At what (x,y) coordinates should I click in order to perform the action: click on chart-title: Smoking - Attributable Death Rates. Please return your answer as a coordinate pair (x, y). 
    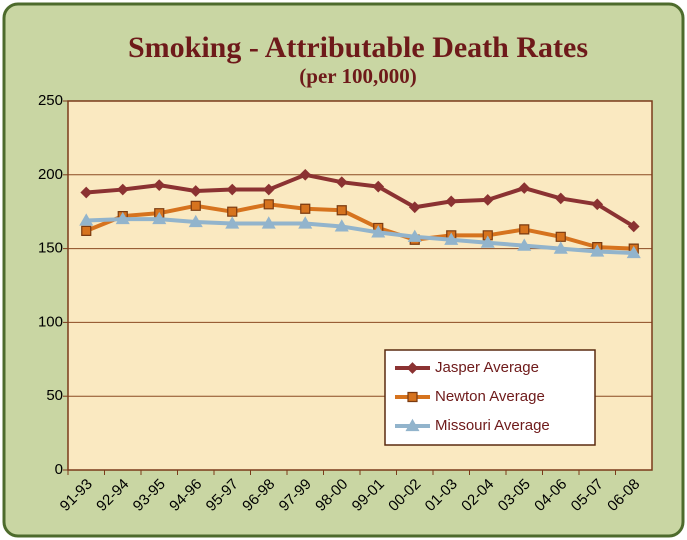
    Looking at the image, I should click on (358, 47).